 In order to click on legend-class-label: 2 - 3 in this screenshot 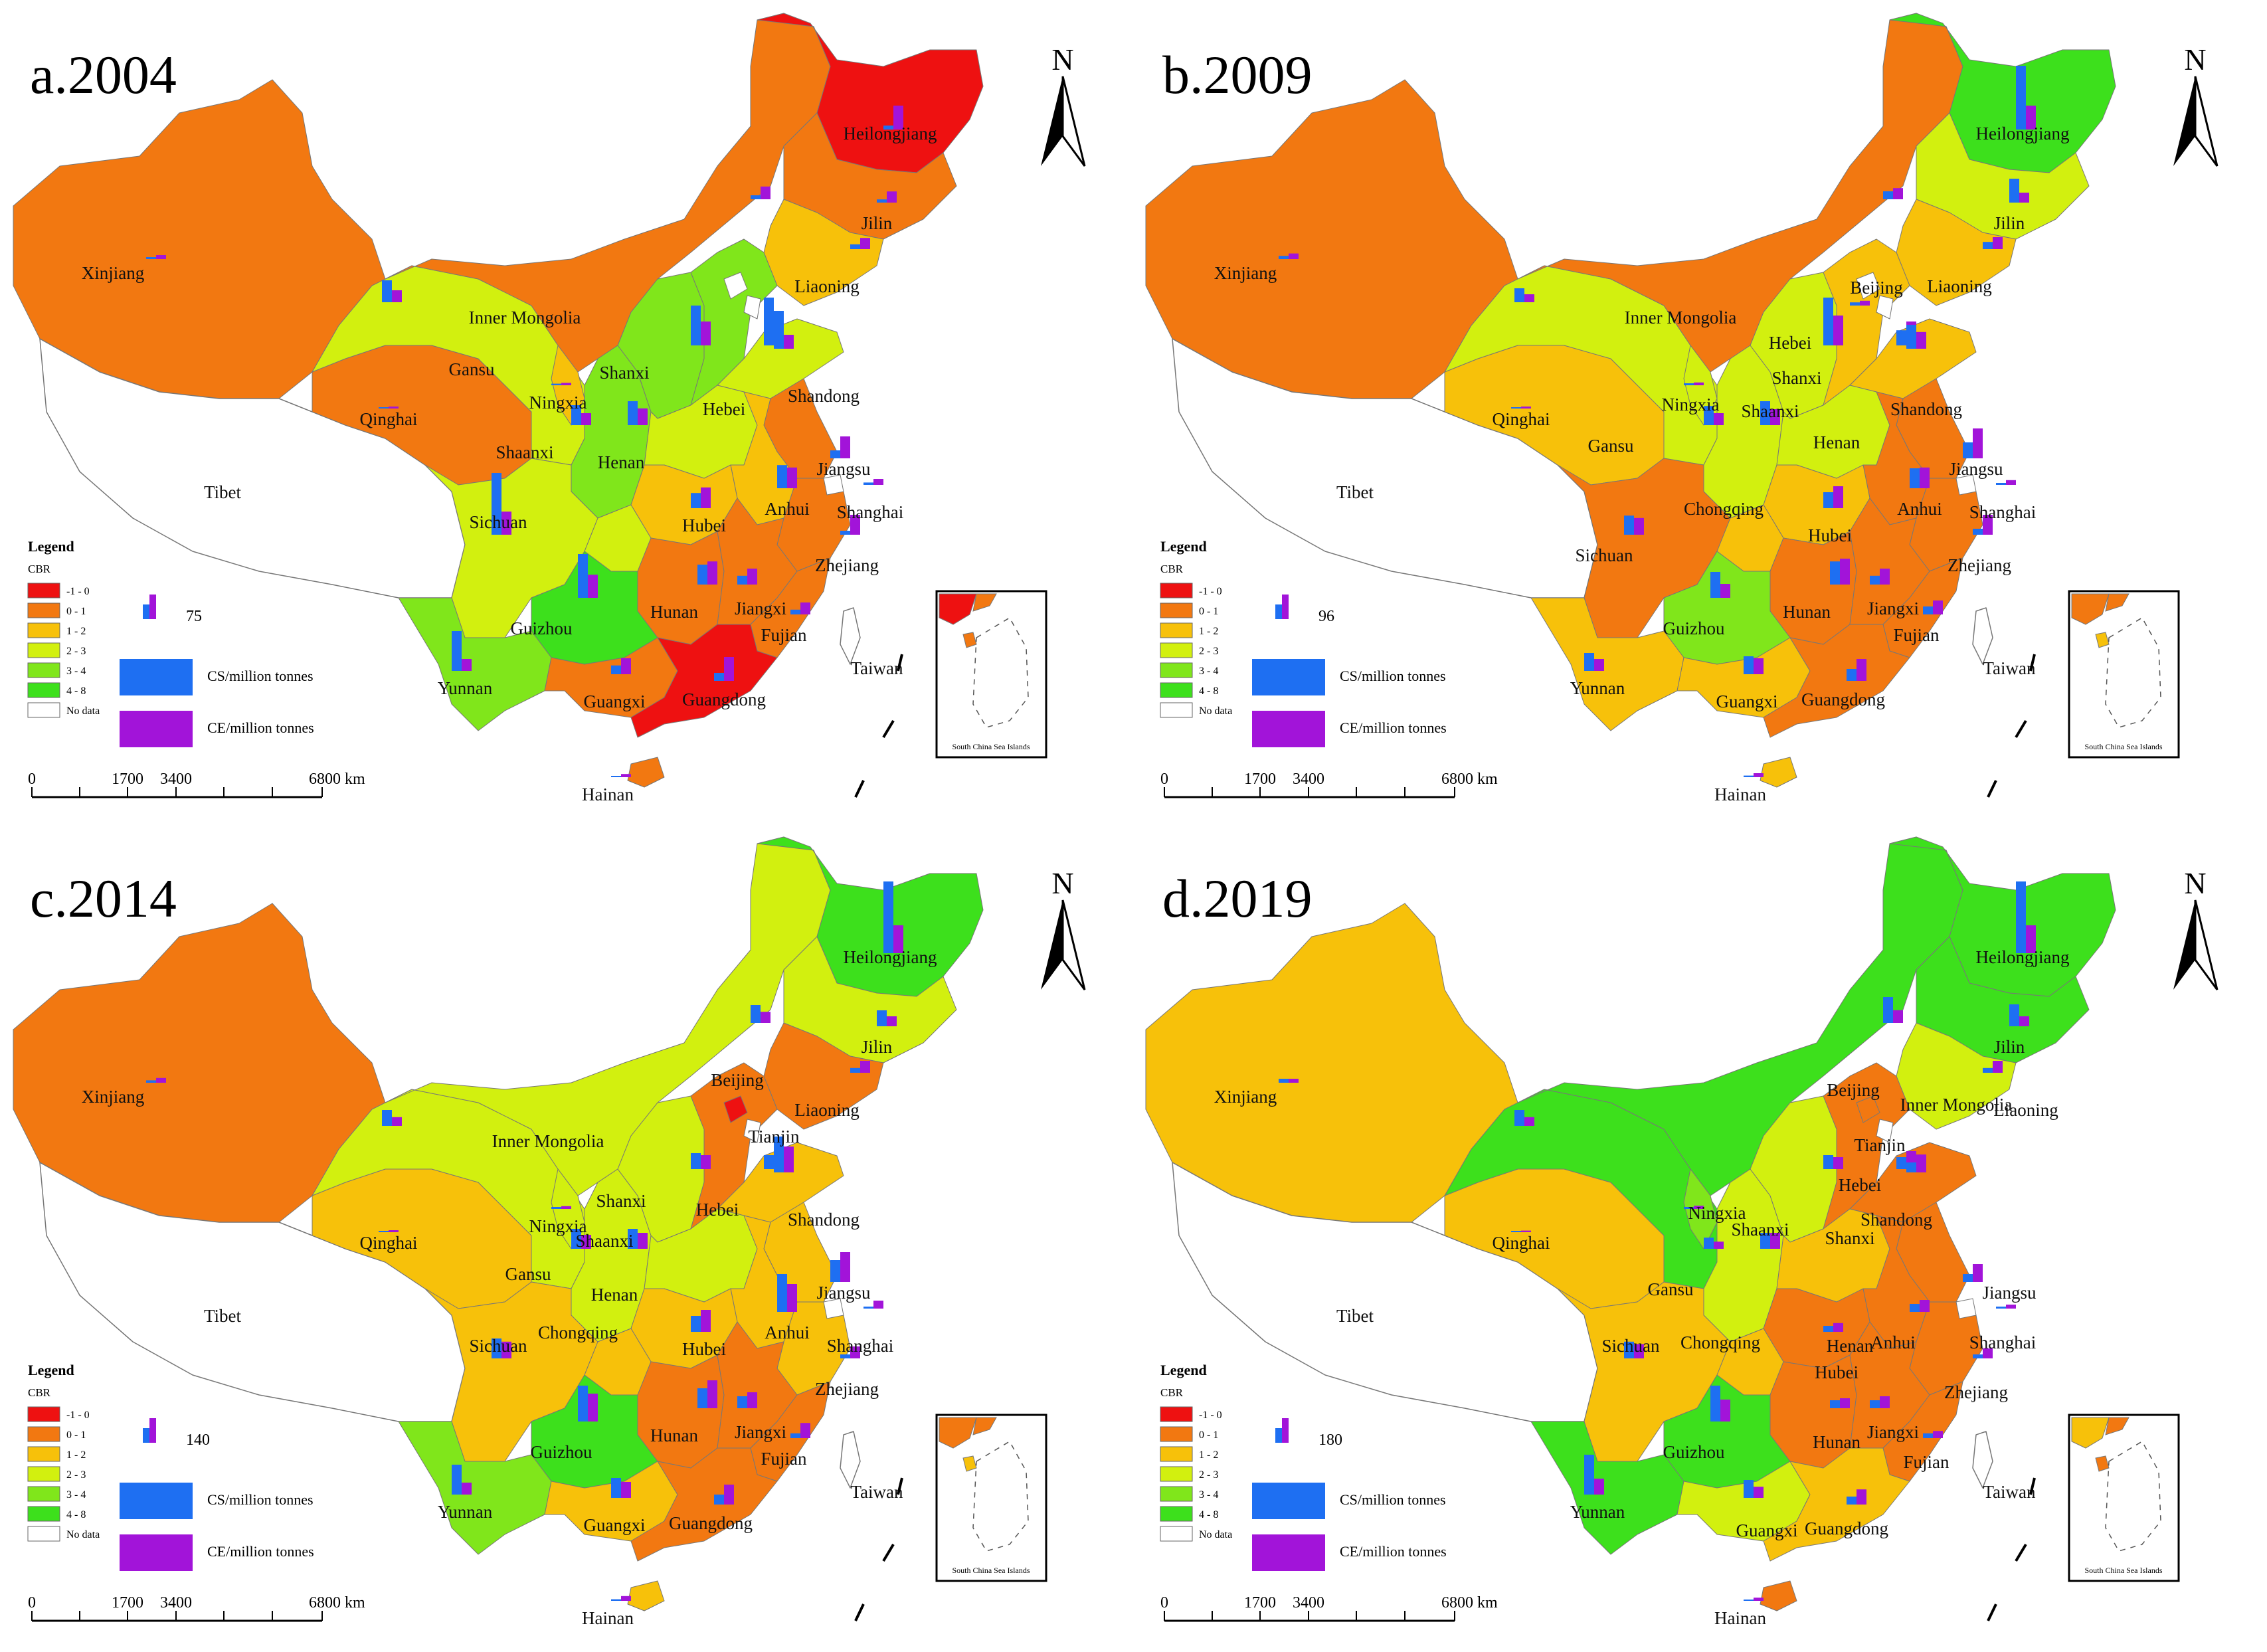, I will do `click(76, 1475)`.